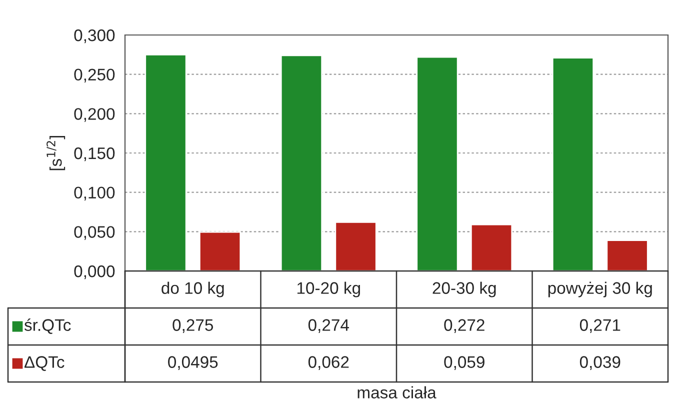 This screenshot has height=402, width=678. What do you see at coordinates (600, 363) in the screenshot?
I see `data-label: 0,039` at bounding box center [600, 363].